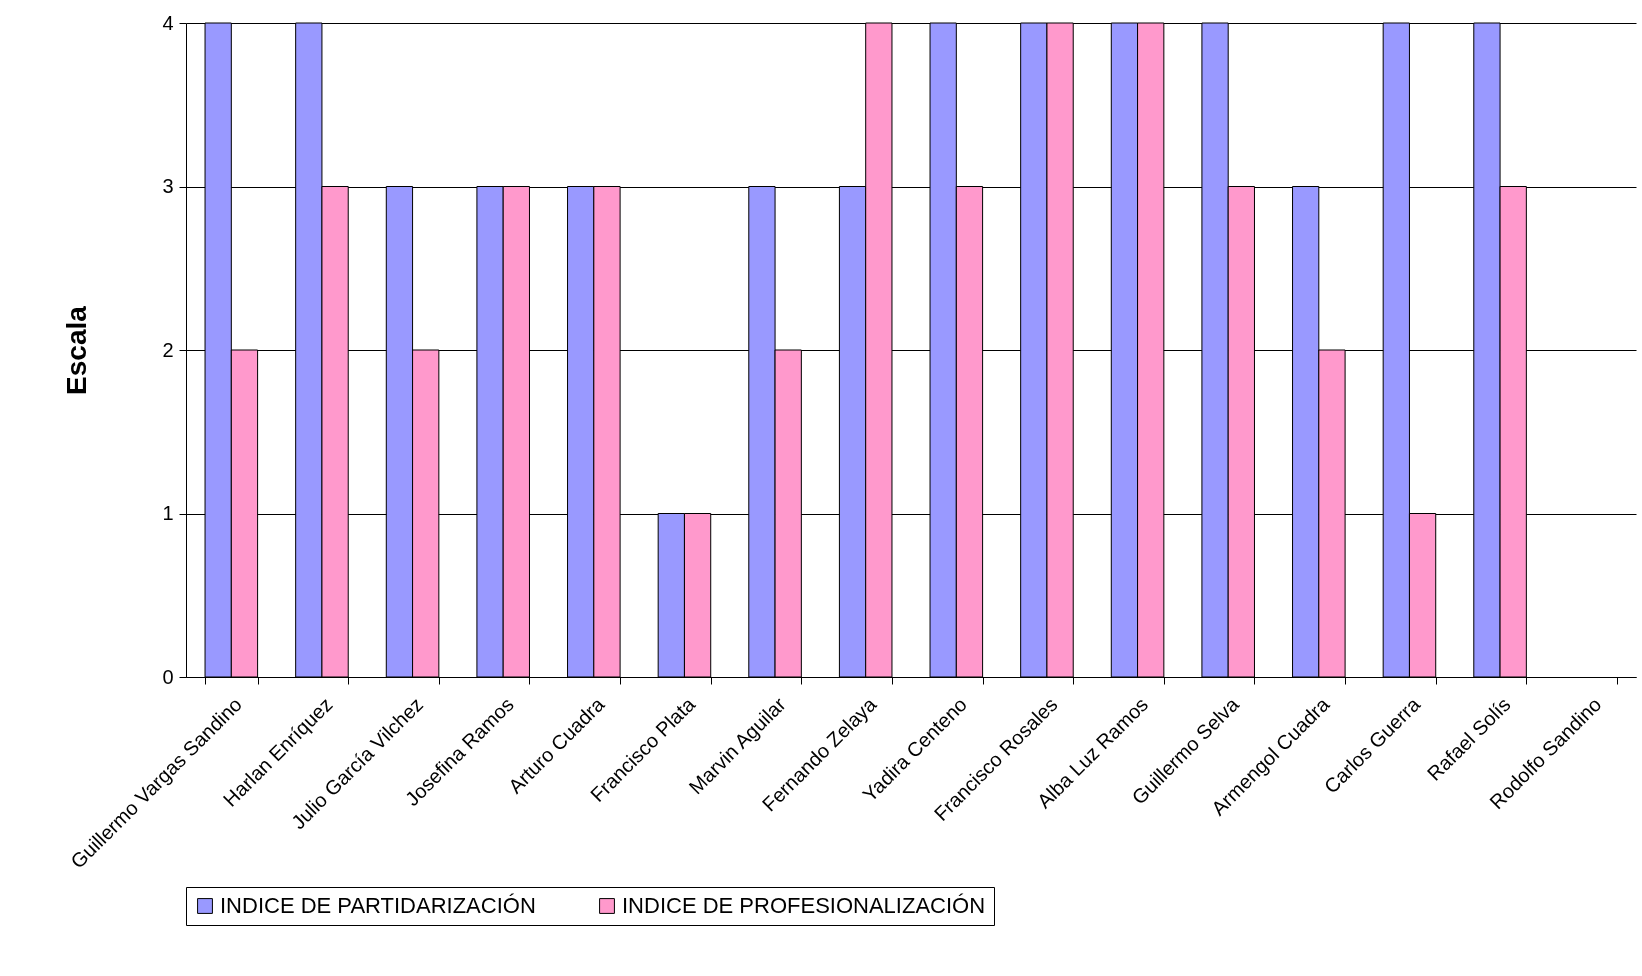 The image size is (1642, 976). What do you see at coordinates (168, 22) in the screenshot?
I see `y-tick-label: 4` at bounding box center [168, 22].